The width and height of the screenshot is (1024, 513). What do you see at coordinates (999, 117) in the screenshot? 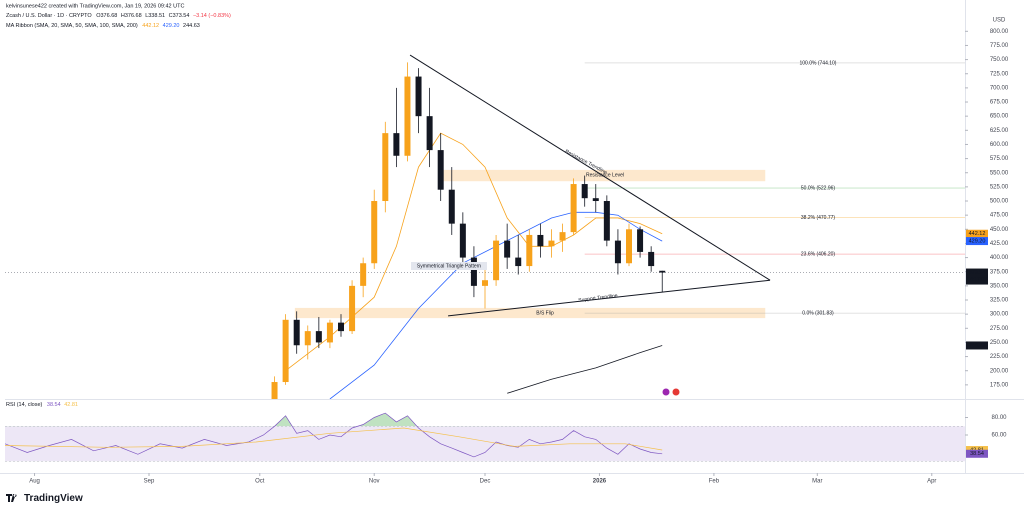
I see `y-tick-label: 650.00` at bounding box center [999, 117].